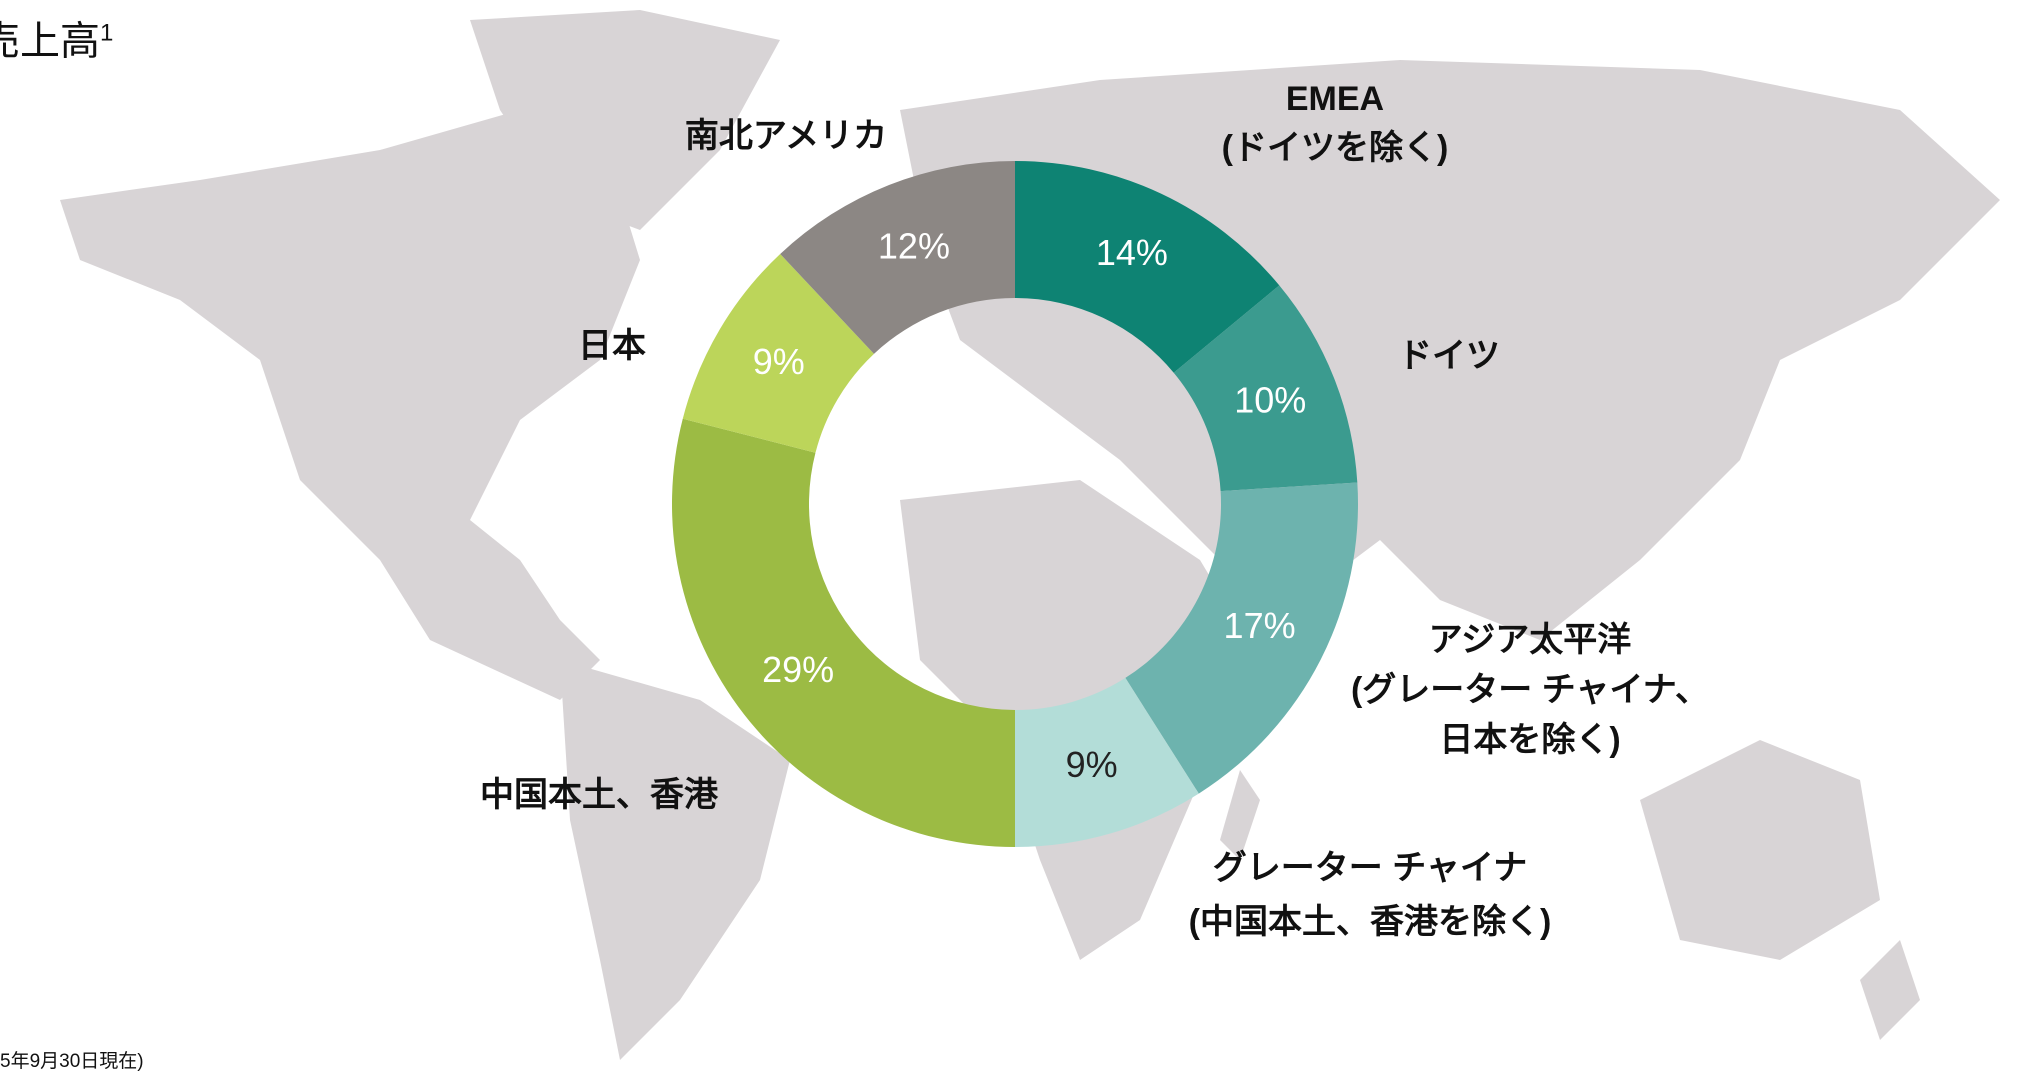 The image size is (2041, 1075). What do you see at coordinates (50, 42) in the screenshot?
I see `chart-title: 売上高` at bounding box center [50, 42].